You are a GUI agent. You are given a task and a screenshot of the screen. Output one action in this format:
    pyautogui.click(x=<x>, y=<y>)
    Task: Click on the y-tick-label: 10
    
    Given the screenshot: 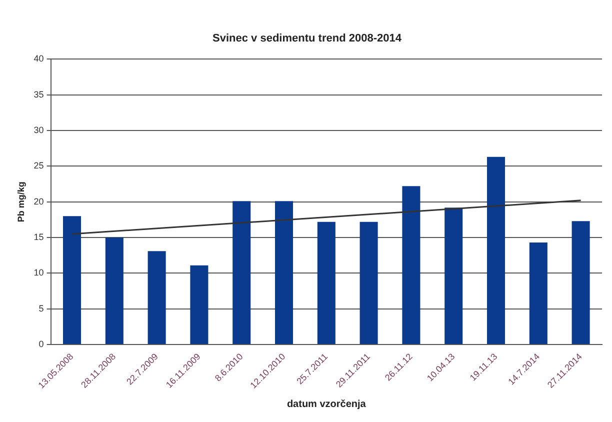 What is the action you would take?
    pyautogui.click(x=39, y=273)
    